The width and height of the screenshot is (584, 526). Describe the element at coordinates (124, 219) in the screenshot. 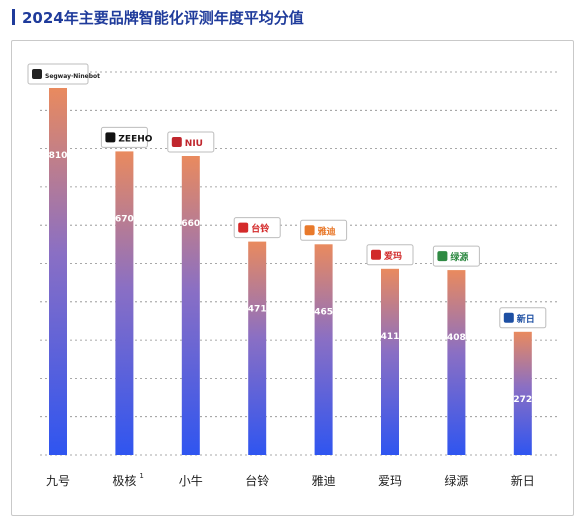

I see `bar-value-label: 670` at that location.